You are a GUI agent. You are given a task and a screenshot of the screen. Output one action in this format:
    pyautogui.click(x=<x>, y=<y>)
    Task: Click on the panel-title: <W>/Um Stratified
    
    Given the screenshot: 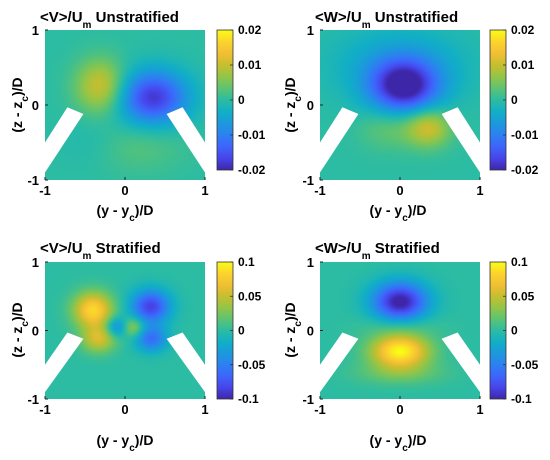 What is the action you would take?
    pyautogui.click(x=377, y=251)
    